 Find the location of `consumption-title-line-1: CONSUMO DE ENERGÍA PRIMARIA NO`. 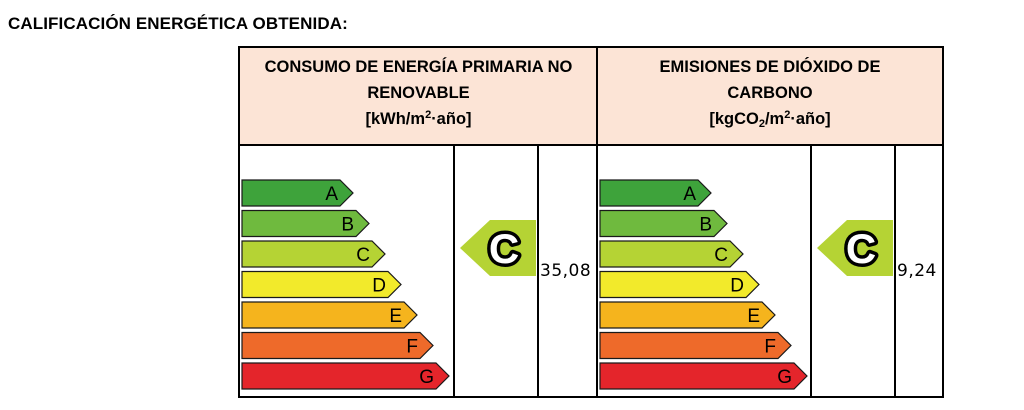

consumption-title-line-1: CONSUMO DE ENERGÍA PRIMARIA NO is located at coordinates (418, 67).